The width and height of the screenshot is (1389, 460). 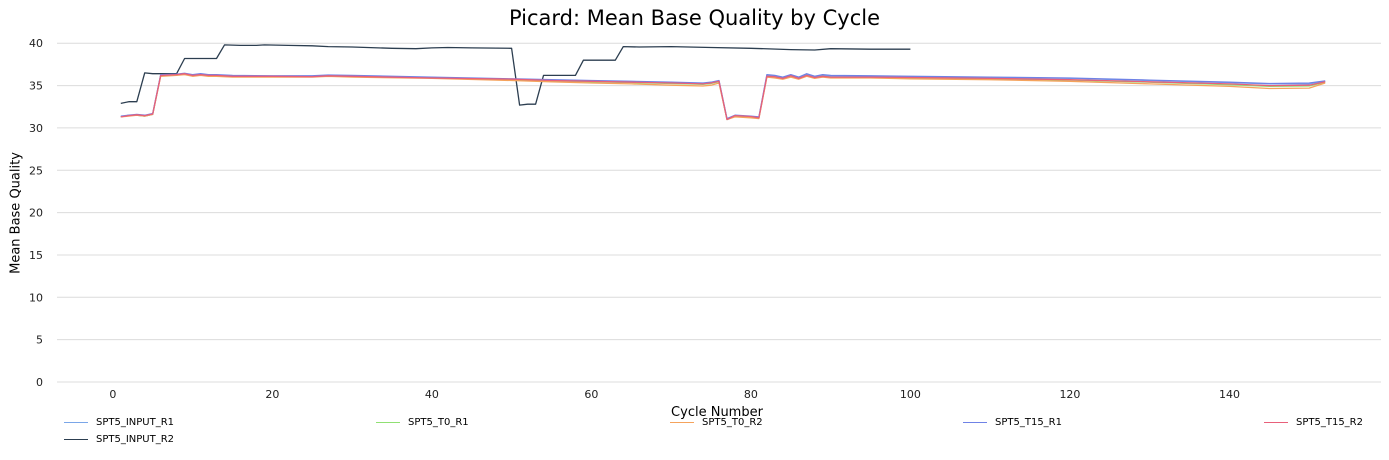 I want to click on x-tick-label: 20, so click(x=272, y=394).